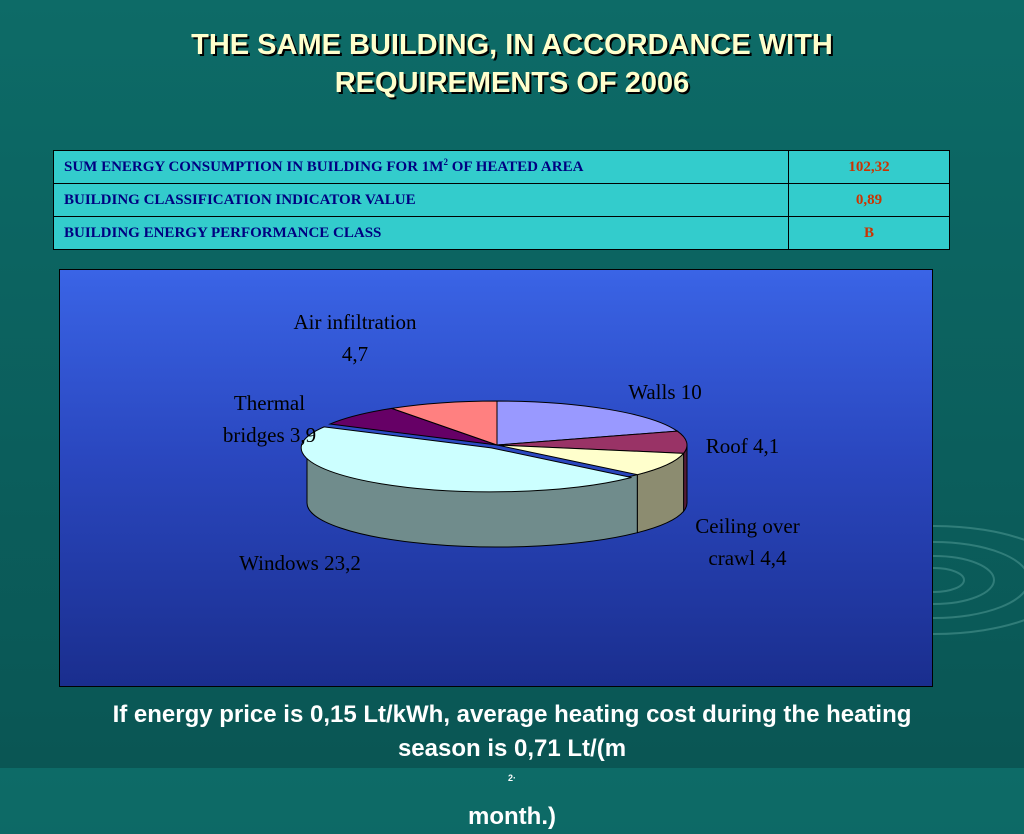  I want to click on slice-label-thermal-bridges: Thermal bridges 3,9, so click(269, 419).